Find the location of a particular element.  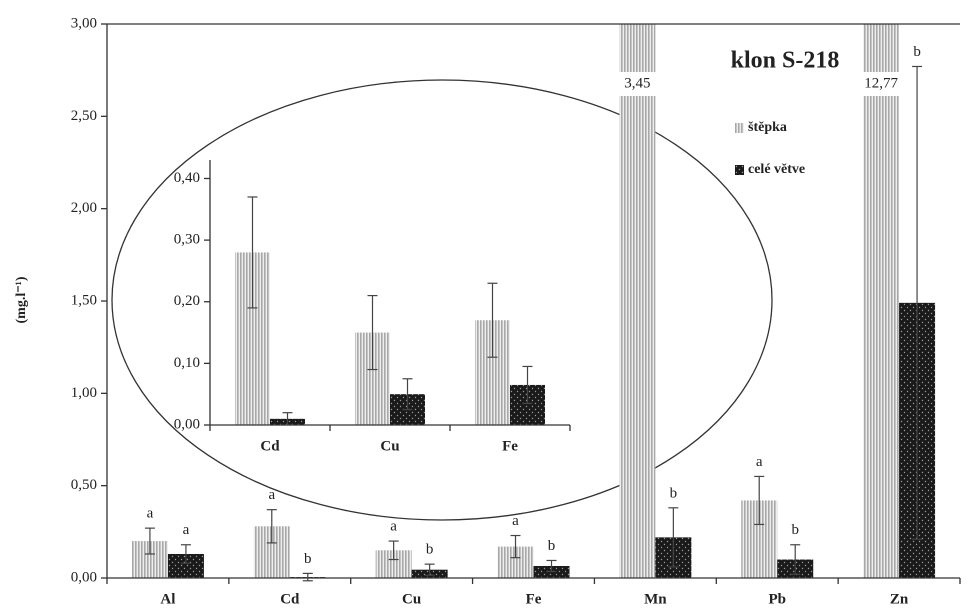

value-label: 12,77 is located at coordinates (881, 83).